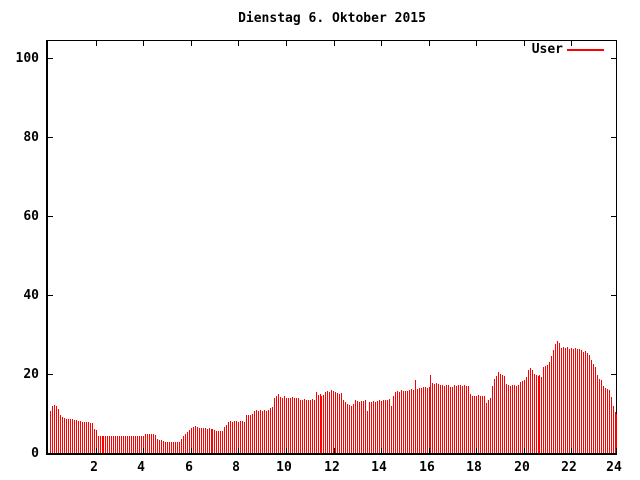 The height and width of the screenshot is (480, 640). Describe the element at coordinates (522, 467) in the screenshot. I see `x-tick-label: 20` at that location.